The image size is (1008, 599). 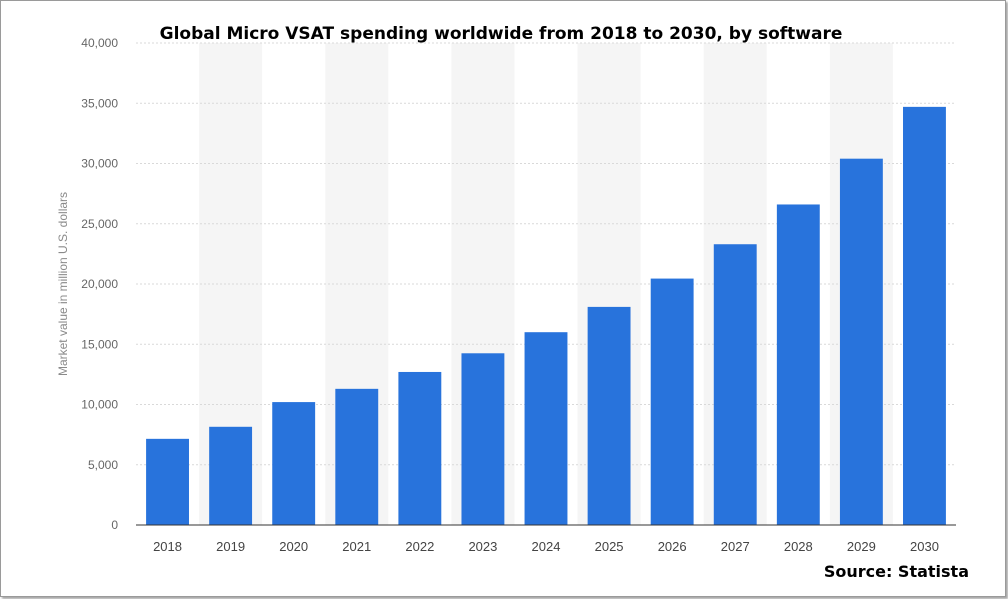 What do you see at coordinates (356, 546) in the screenshot?
I see `x-tick-label: 2021` at bounding box center [356, 546].